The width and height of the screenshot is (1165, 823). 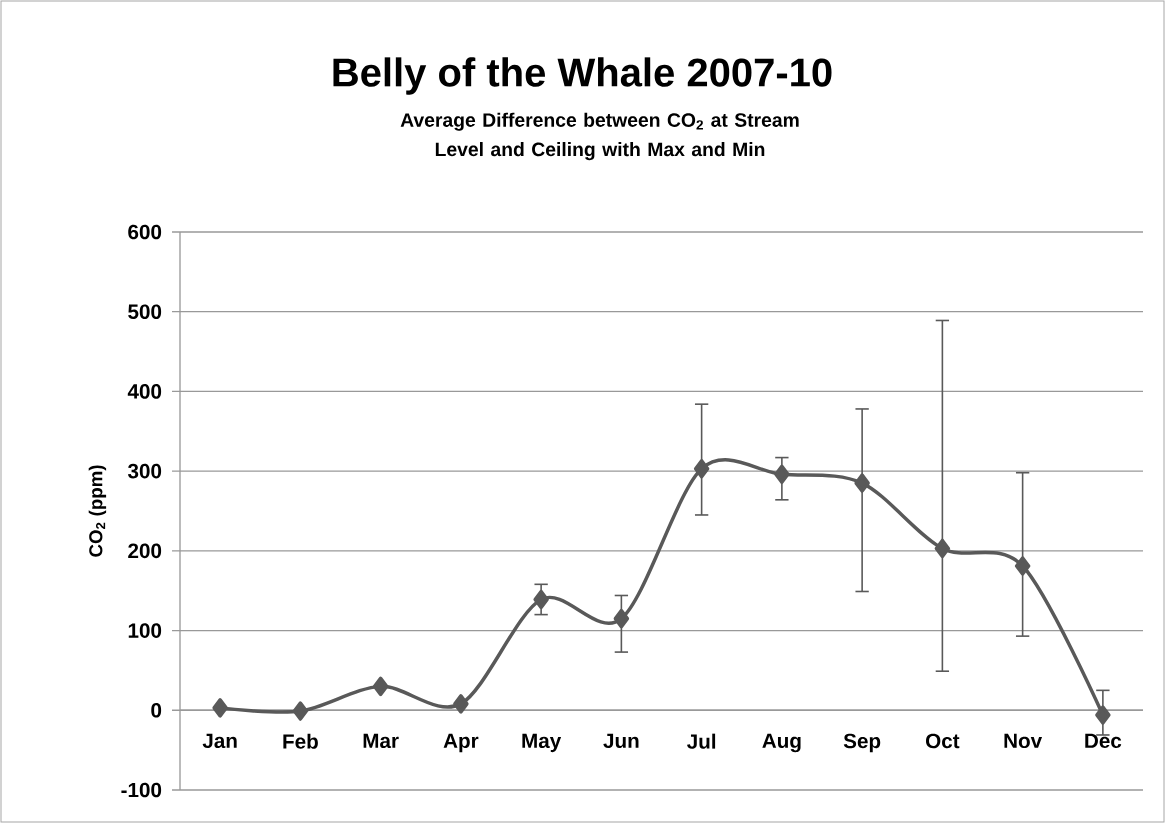 What do you see at coordinates (97, 511) in the screenshot?
I see `y-axis-title: CO$_{2}$ (ppm)` at bounding box center [97, 511].